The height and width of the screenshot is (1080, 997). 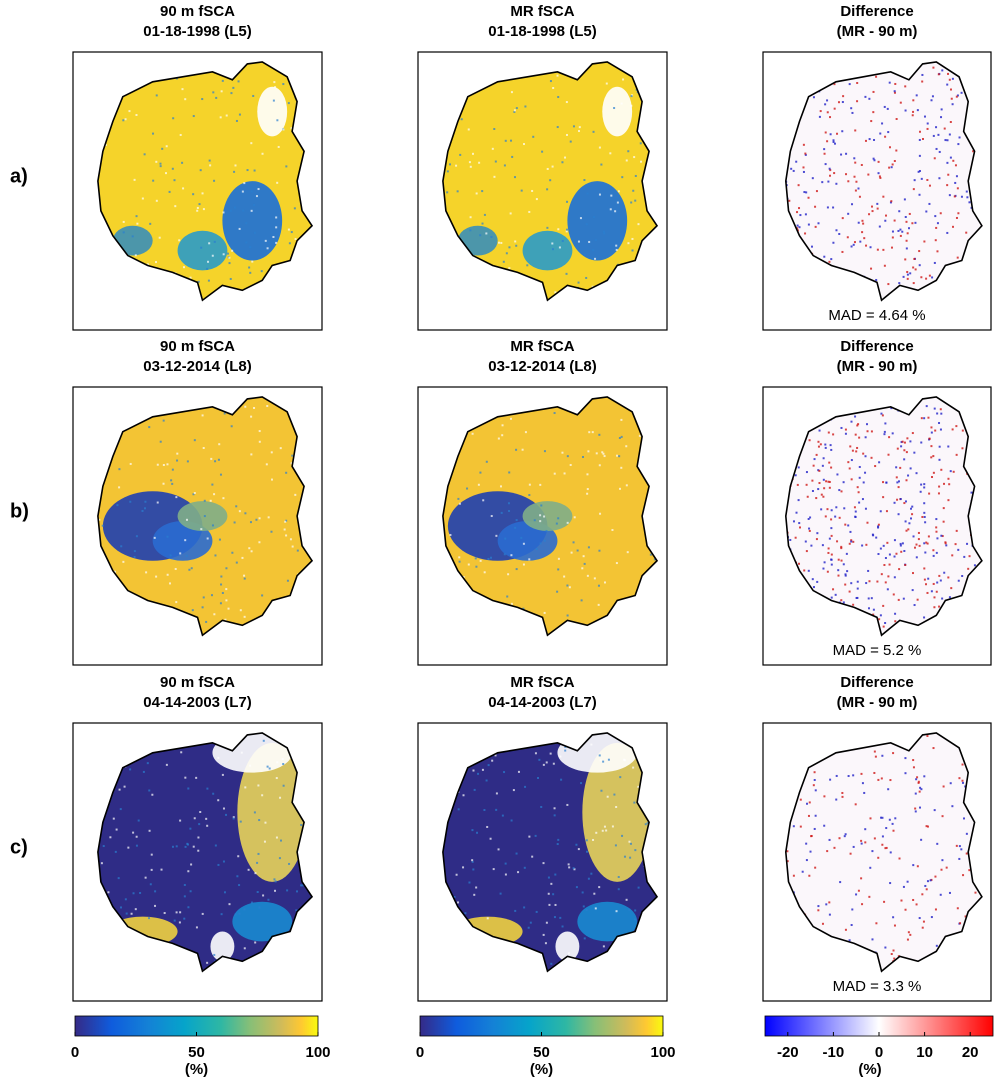 I want to click on colorbar-tick-label: 100, so click(x=317, y=1052).